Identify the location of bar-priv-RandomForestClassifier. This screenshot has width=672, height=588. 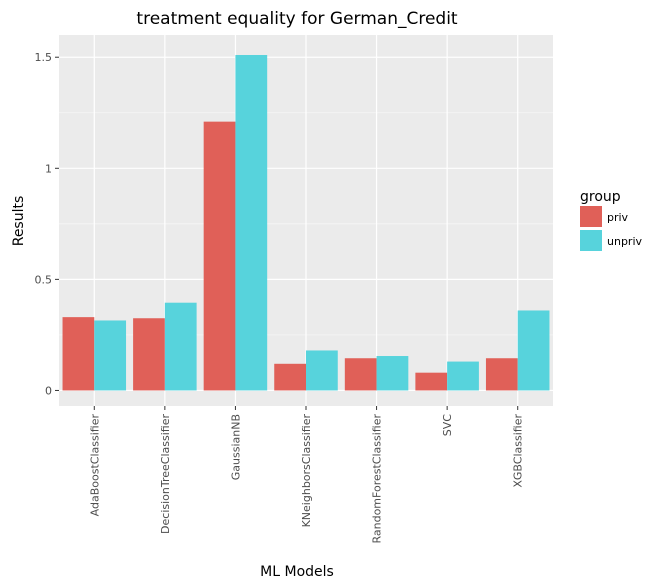
(360, 374).